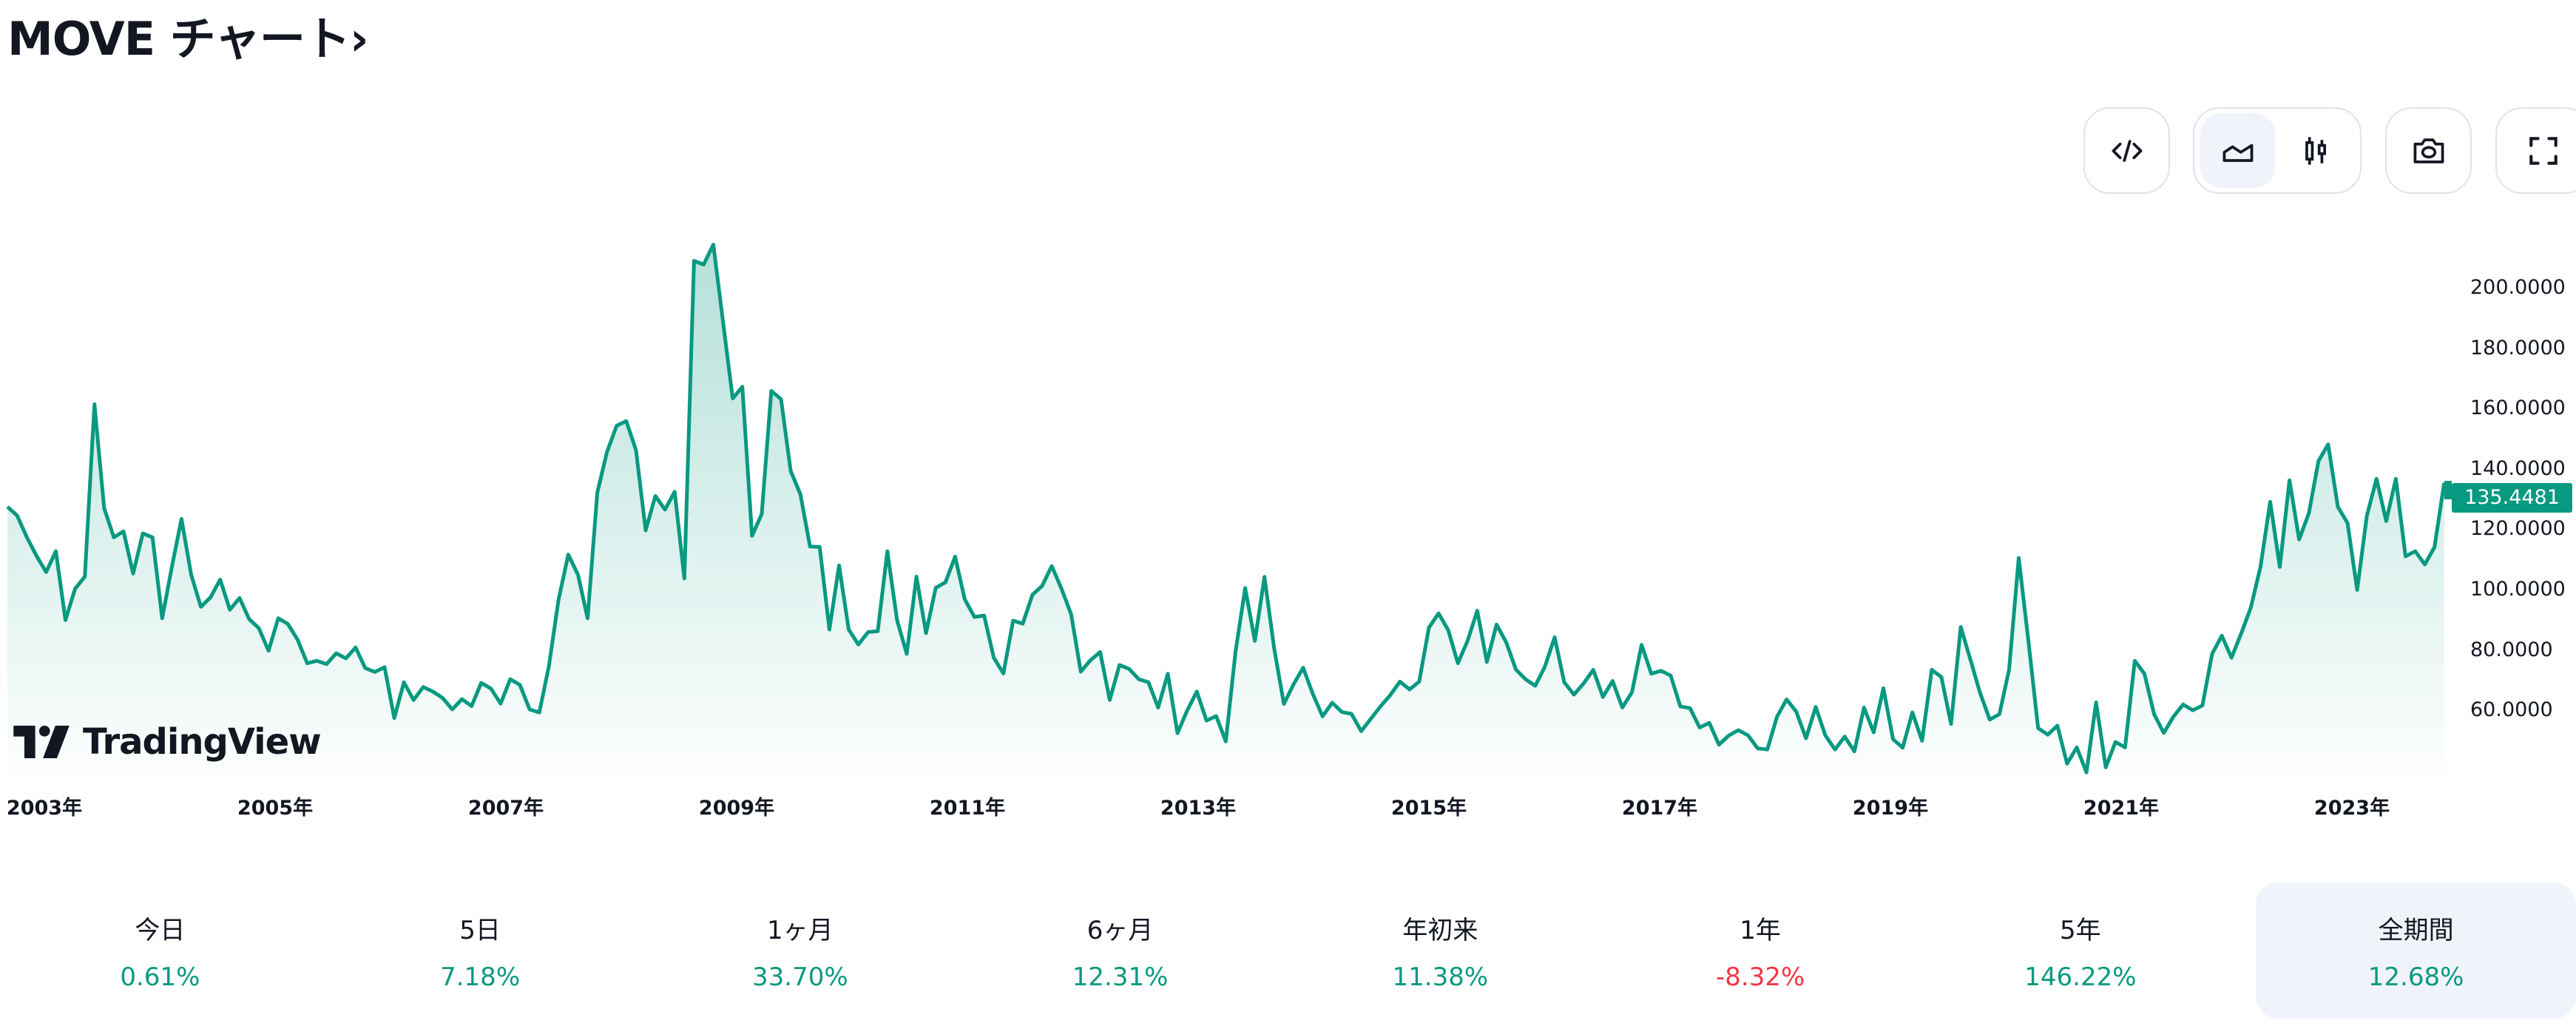 The width and height of the screenshot is (2576, 1026). Describe the element at coordinates (2080, 930) in the screenshot. I see `performance-label: 5年` at that location.